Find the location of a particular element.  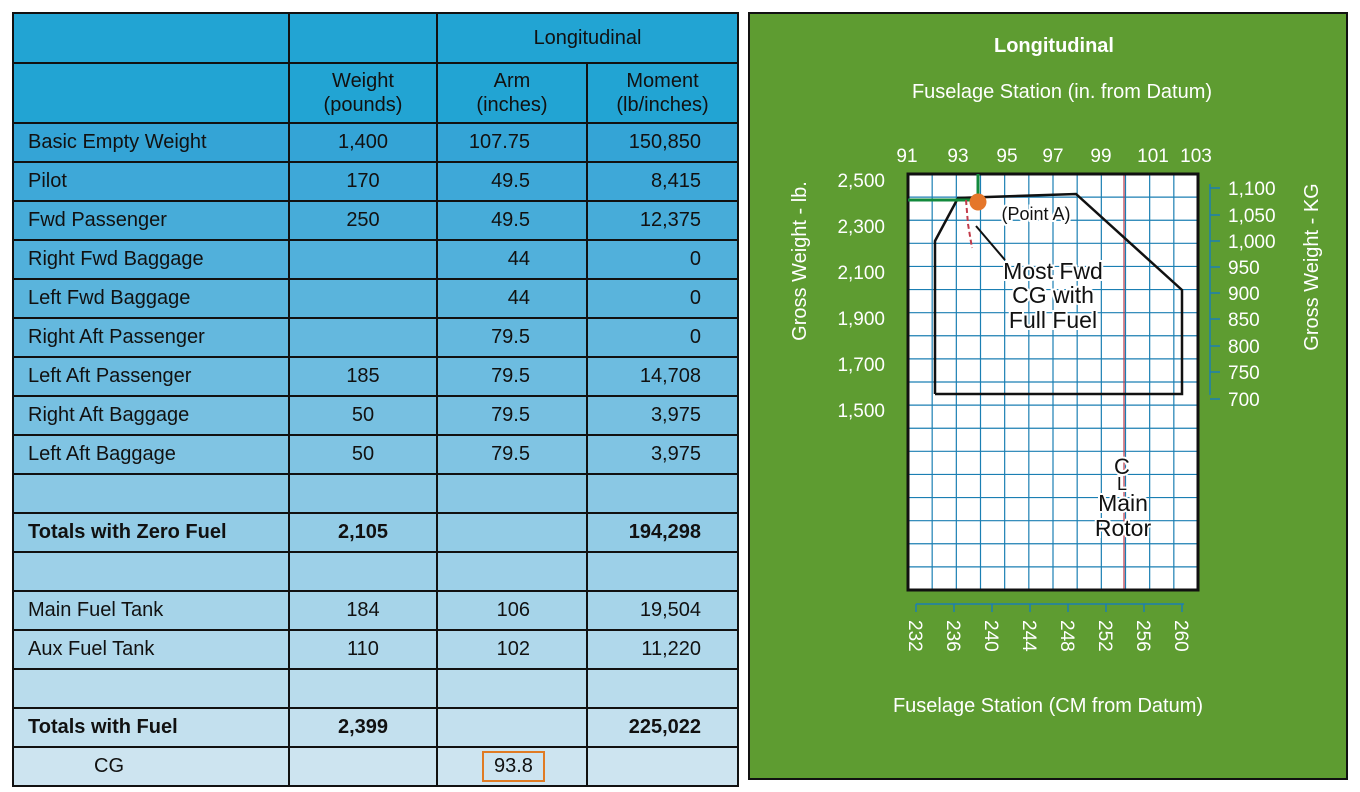

table-row: Left Fwd Baggage 44 0 is located at coordinates (375, 298).